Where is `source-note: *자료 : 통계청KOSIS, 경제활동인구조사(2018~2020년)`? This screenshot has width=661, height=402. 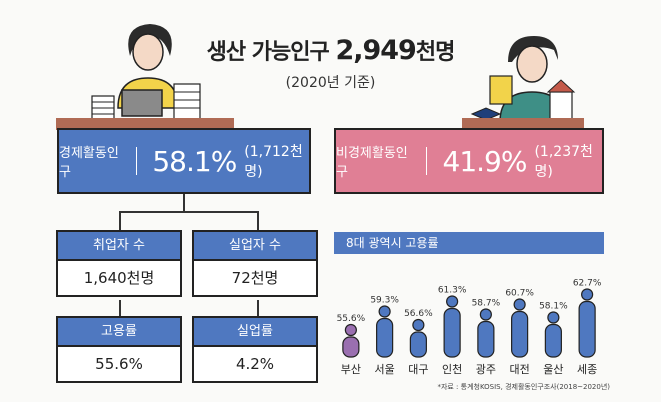 source-note: *자료 : 통계청KOSIS, 경제활동인구조사(2018~2020년) is located at coordinates (523, 387).